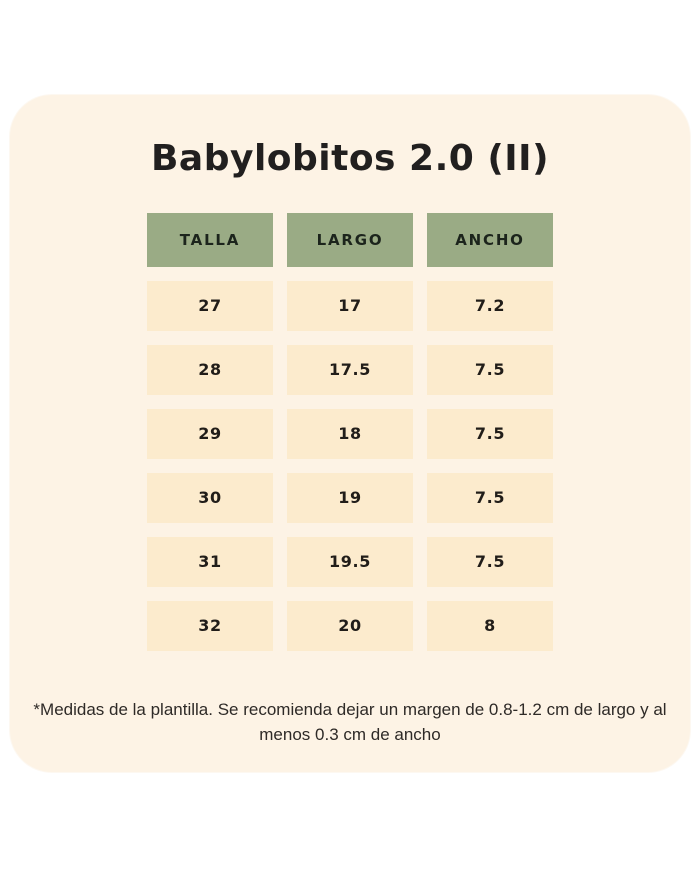  Describe the element at coordinates (210, 497) in the screenshot. I see `table-cell: 30` at that location.